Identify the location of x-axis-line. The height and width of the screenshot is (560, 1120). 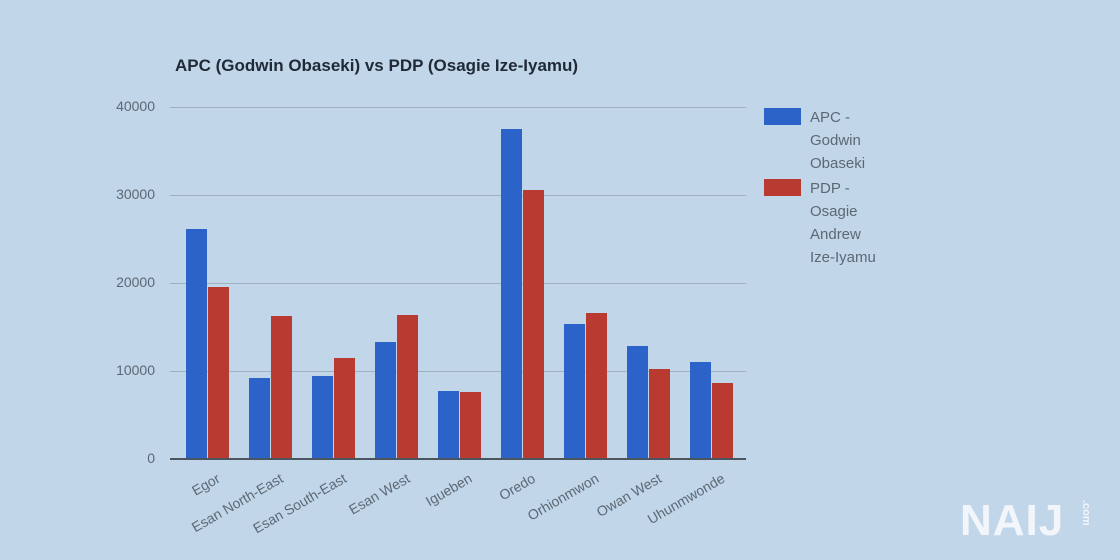
(458, 459).